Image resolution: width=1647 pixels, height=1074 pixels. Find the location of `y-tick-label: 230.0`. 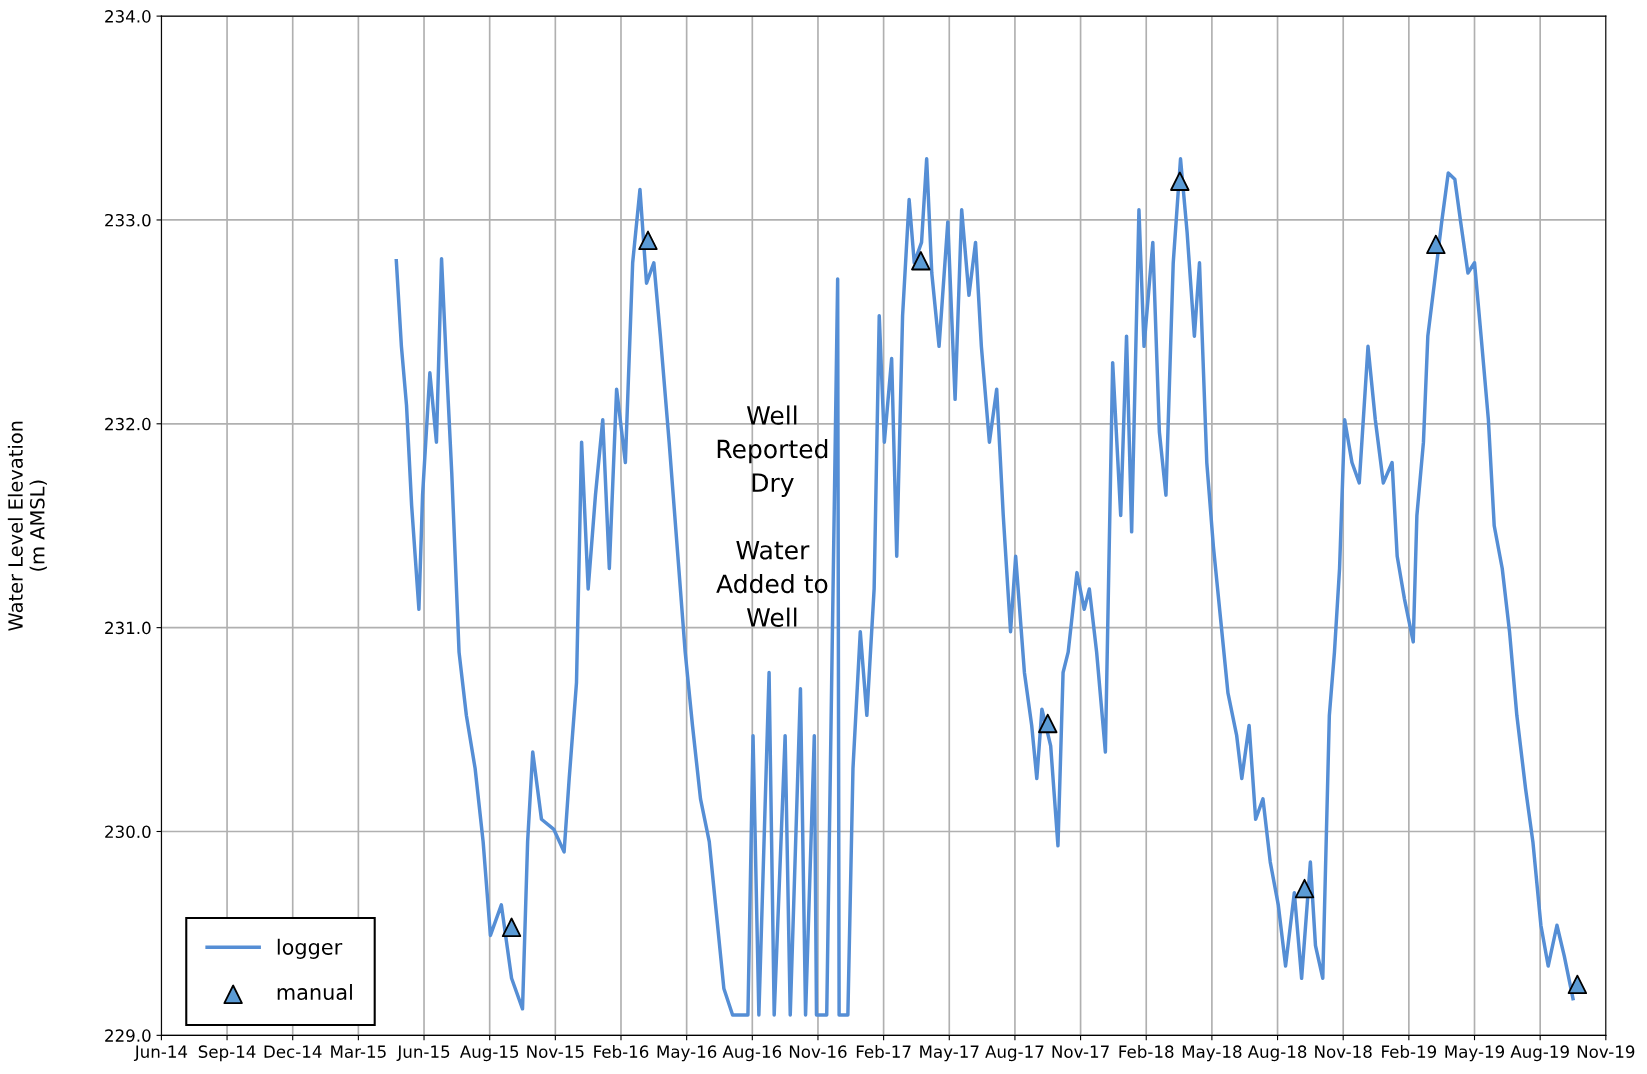

y-tick-label: 230.0 is located at coordinates (128, 832).